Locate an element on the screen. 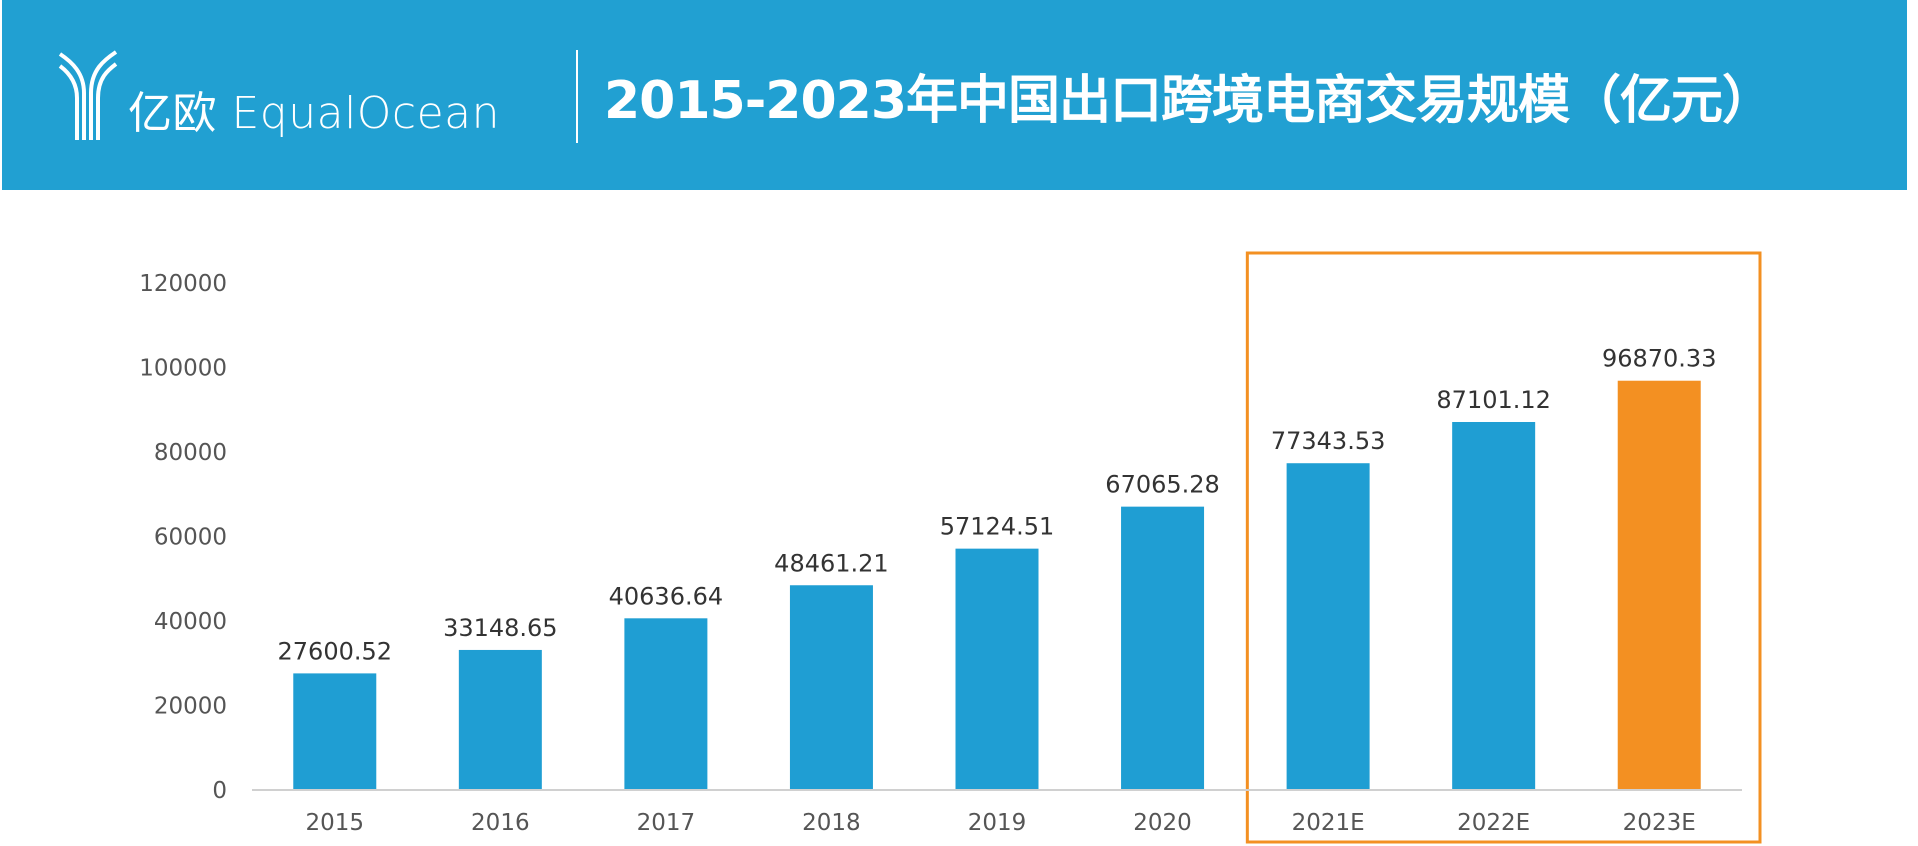  x-tick-label: 2022E is located at coordinates (1493, 823).